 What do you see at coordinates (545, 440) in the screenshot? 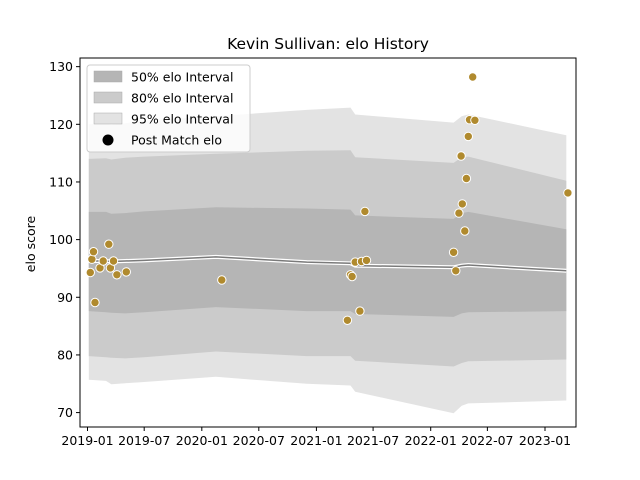
I see `x-tick-label: 2023-01` at bounding box center [545, 440].